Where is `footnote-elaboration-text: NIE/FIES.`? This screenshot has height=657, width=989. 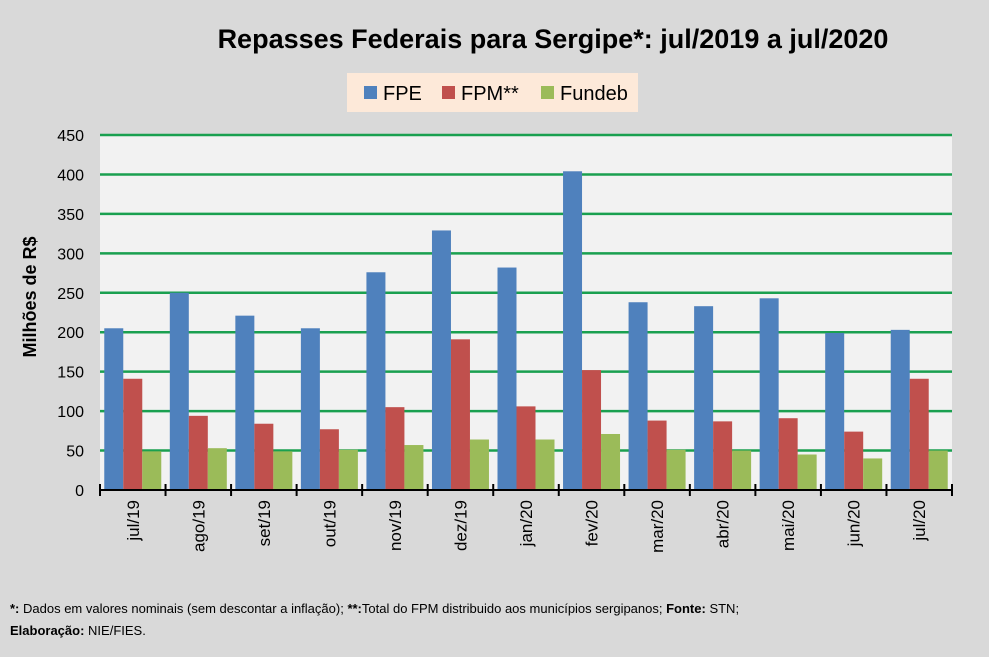 footnote-elaboration-text: NIE/FIES. is located at coordinates (115, 630).